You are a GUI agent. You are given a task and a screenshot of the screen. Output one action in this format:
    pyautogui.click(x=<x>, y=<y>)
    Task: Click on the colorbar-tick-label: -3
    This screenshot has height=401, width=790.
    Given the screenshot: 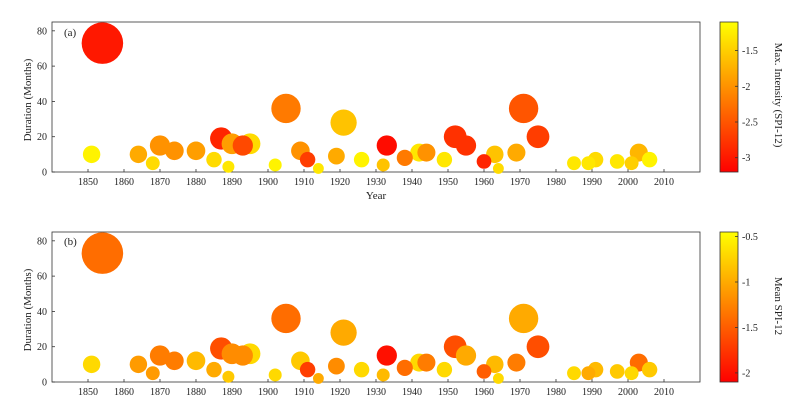 What is the action you would take?
    pyautogui.click(x=746, y=158)
    